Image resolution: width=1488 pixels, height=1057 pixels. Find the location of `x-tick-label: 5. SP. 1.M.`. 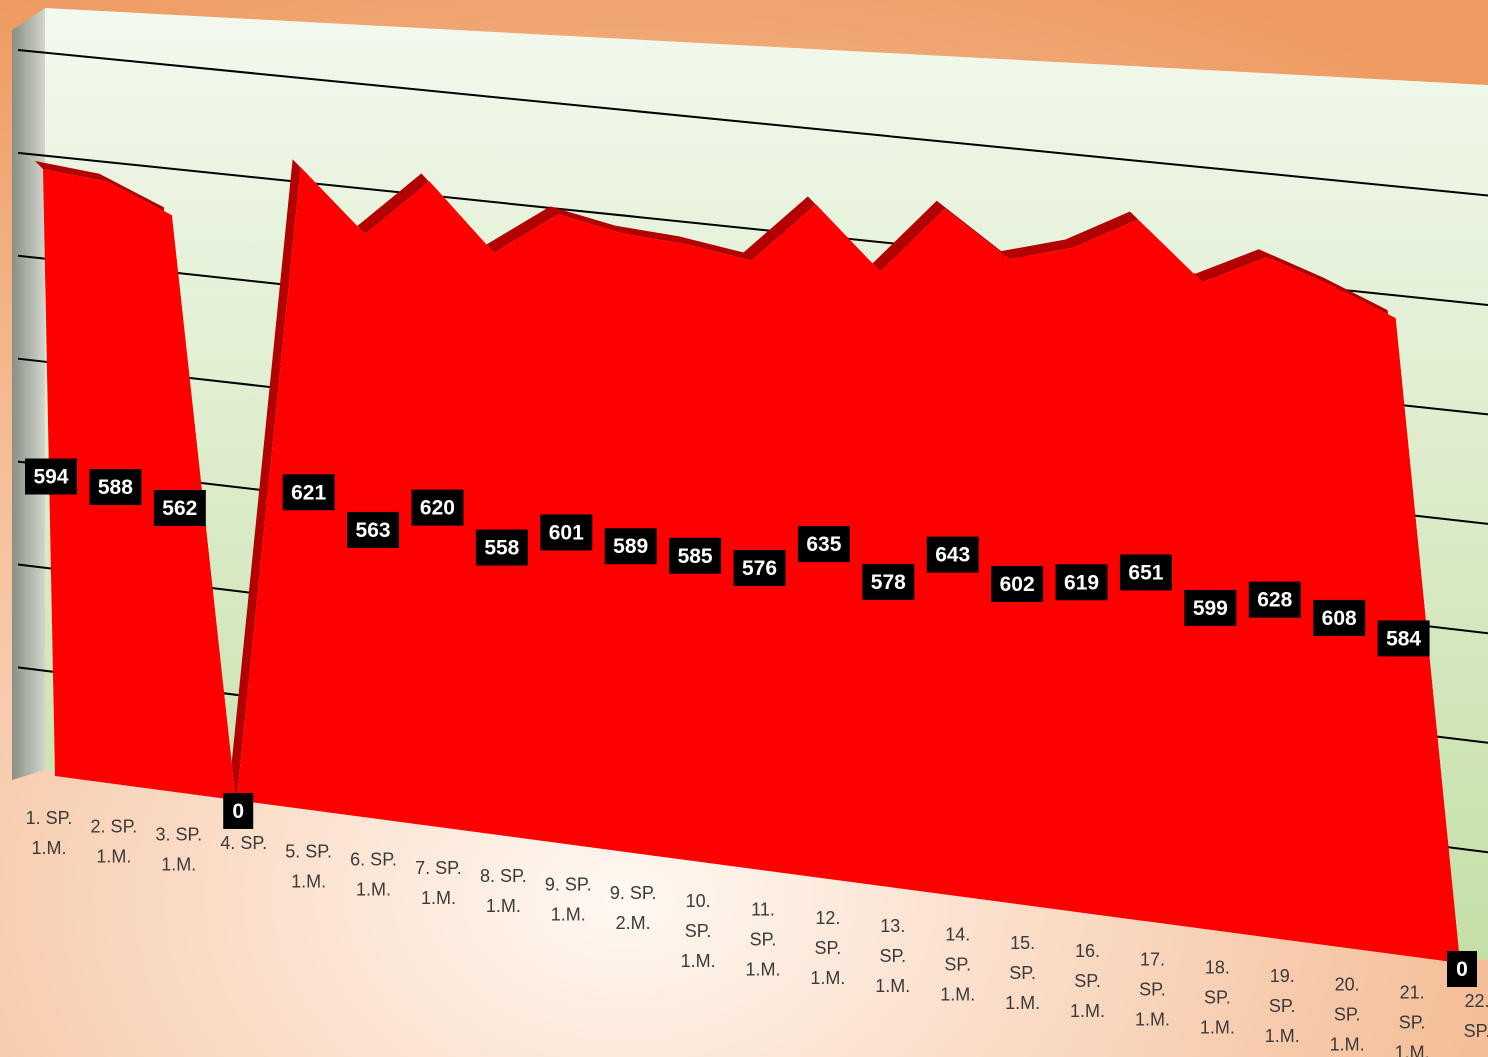

x-tick-label: 5. SP. 1.M. is located at coordinates (308, 866).